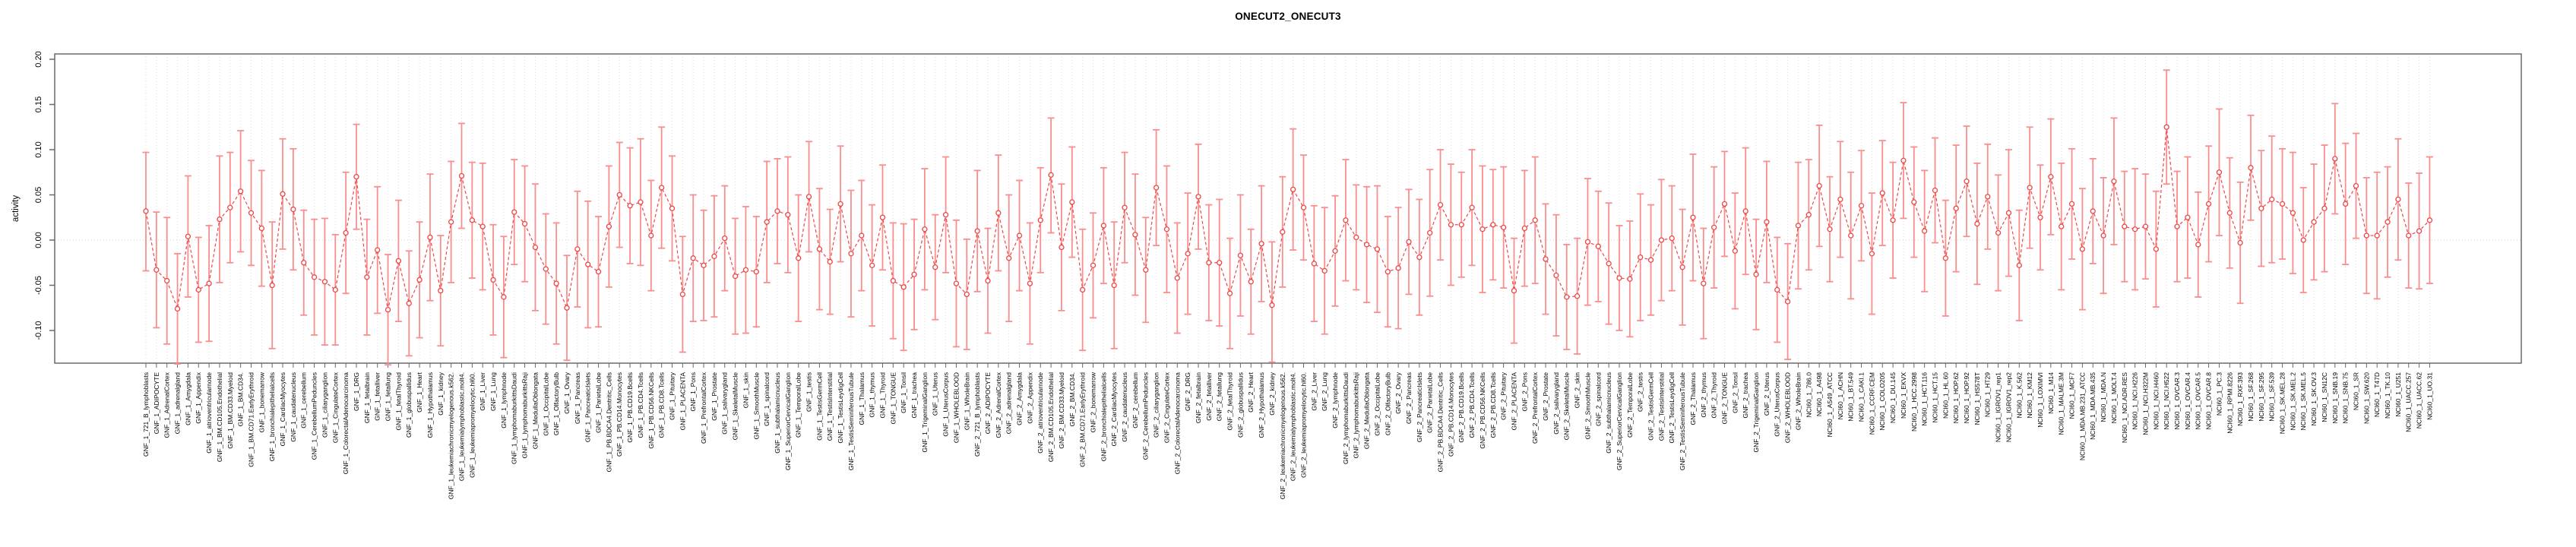 The width and height of the screenshot is (2576, 547). I want to click on x-tick-label: GNF_1_atrioventricularnode, so click(209, 413).